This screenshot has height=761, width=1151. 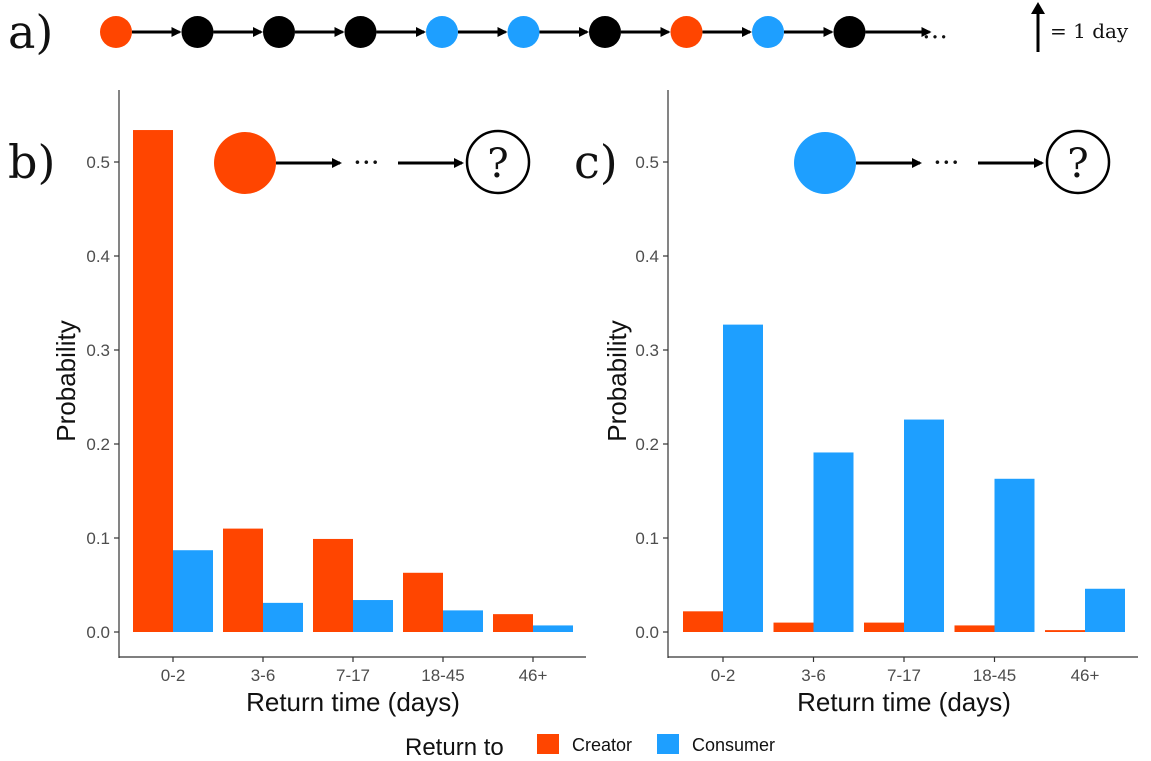 I want to click on legend-label-creator: Creator, so click(x=602, y=745).